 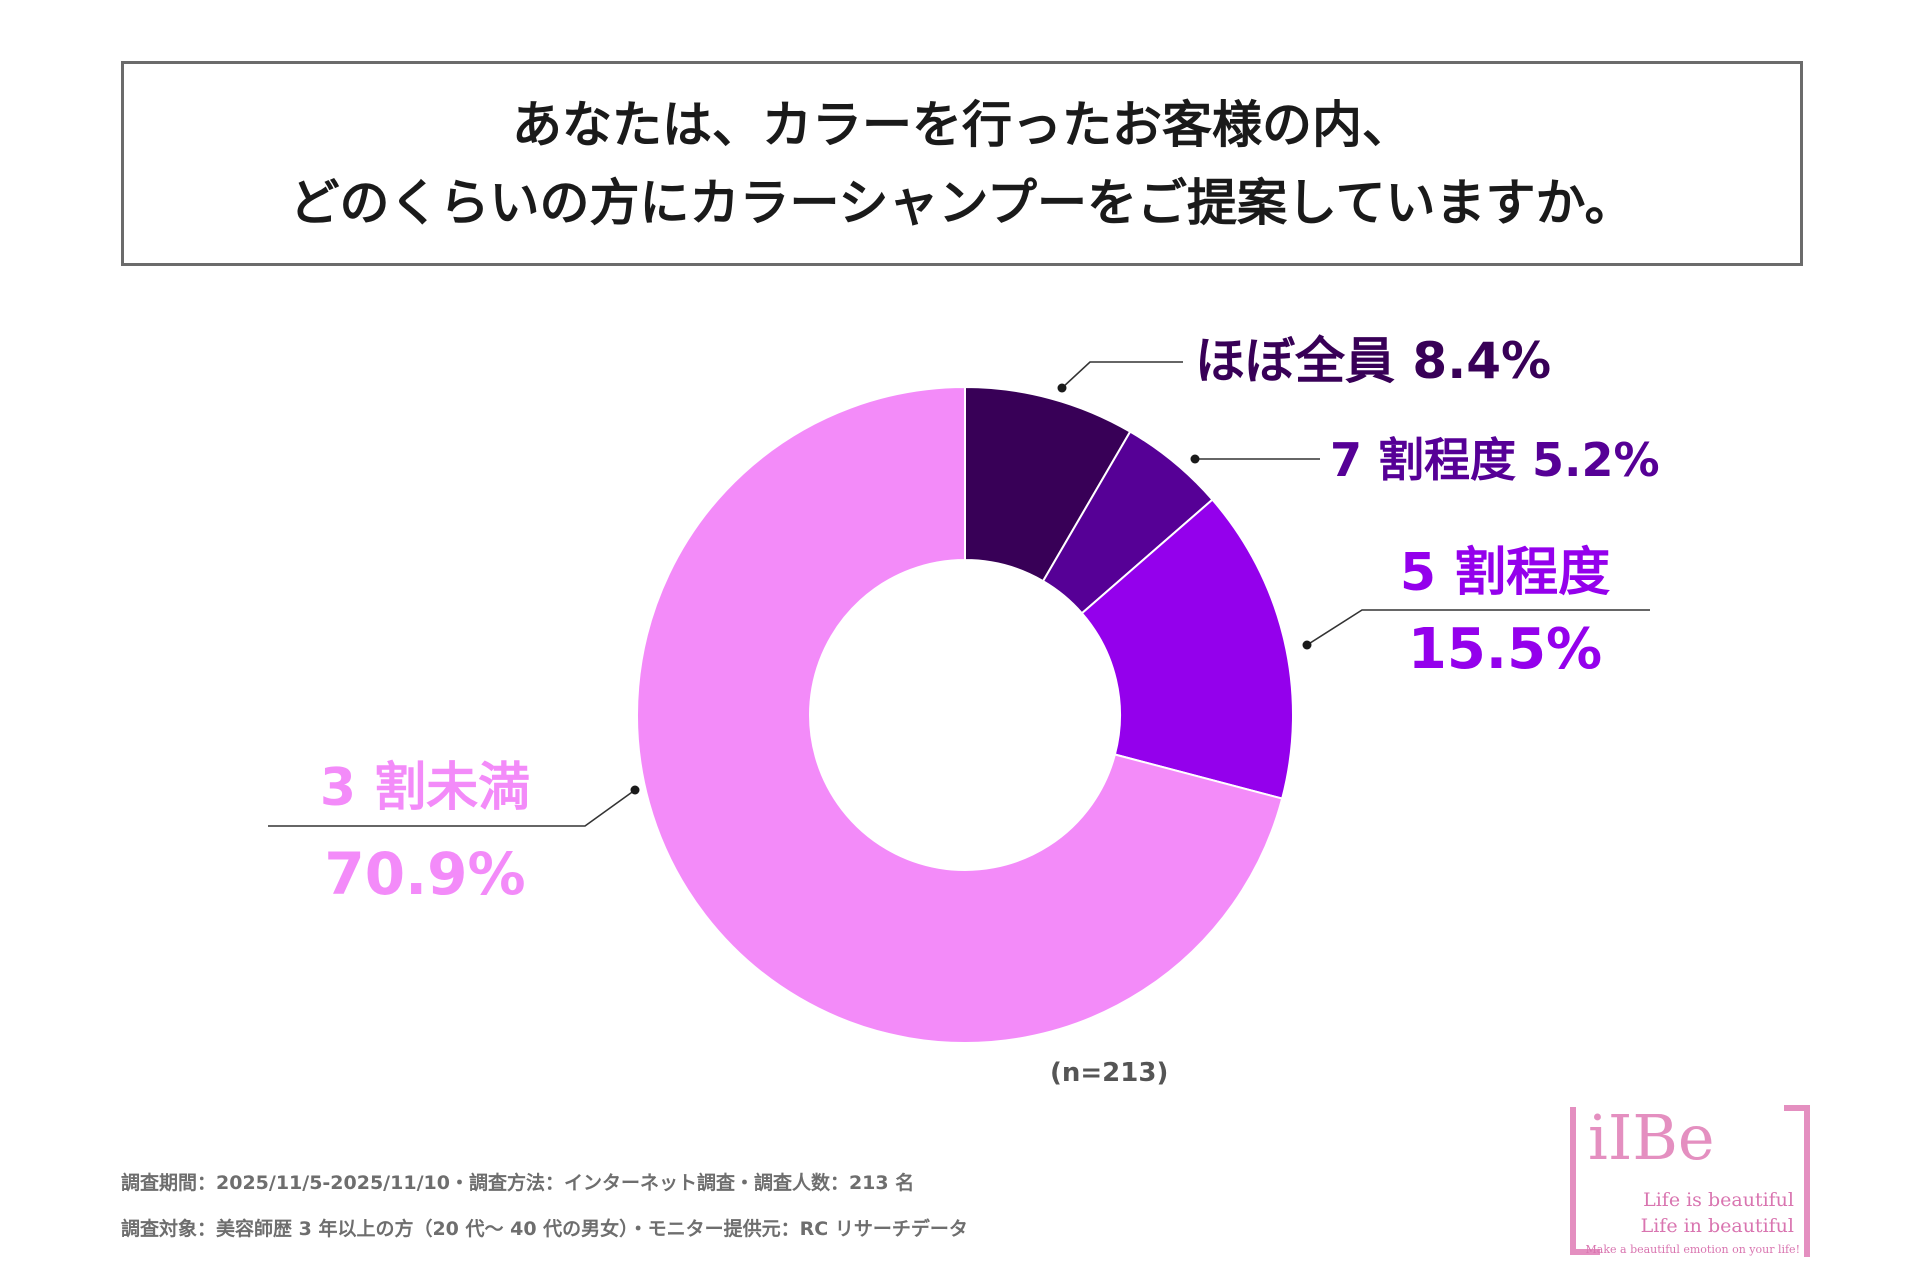 I want to click on slice-label: 7 割程度 5.2%, so click(x=1495, y=460).